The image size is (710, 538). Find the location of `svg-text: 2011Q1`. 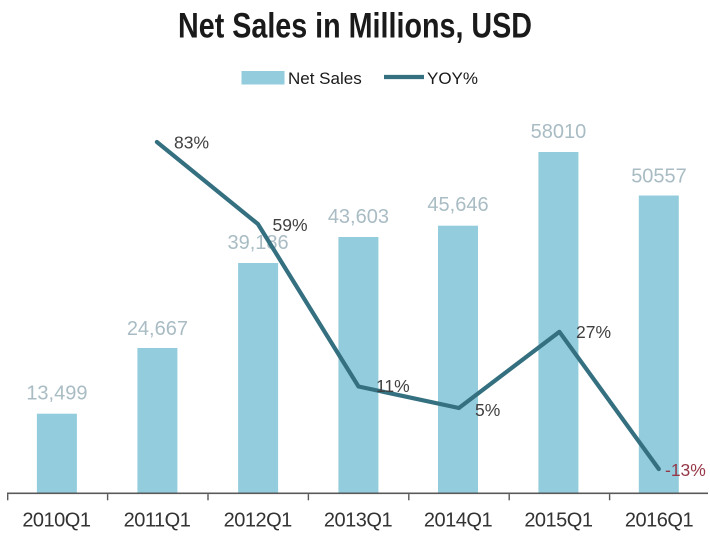

svg-text: 2011Q1 is located at coordinates (157, 521).